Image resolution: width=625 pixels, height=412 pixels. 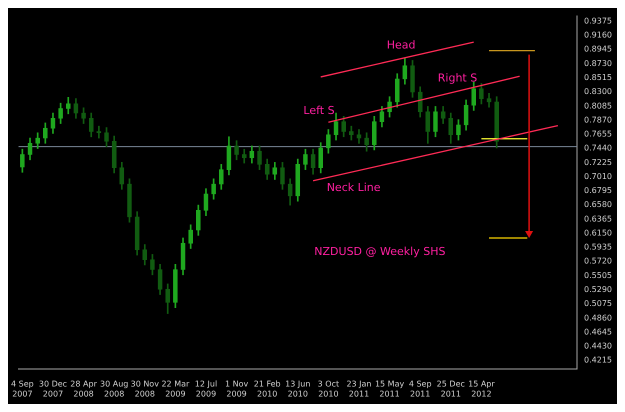 I want to click on y-tick-label: 0.7010, so click(x=598, y=176).